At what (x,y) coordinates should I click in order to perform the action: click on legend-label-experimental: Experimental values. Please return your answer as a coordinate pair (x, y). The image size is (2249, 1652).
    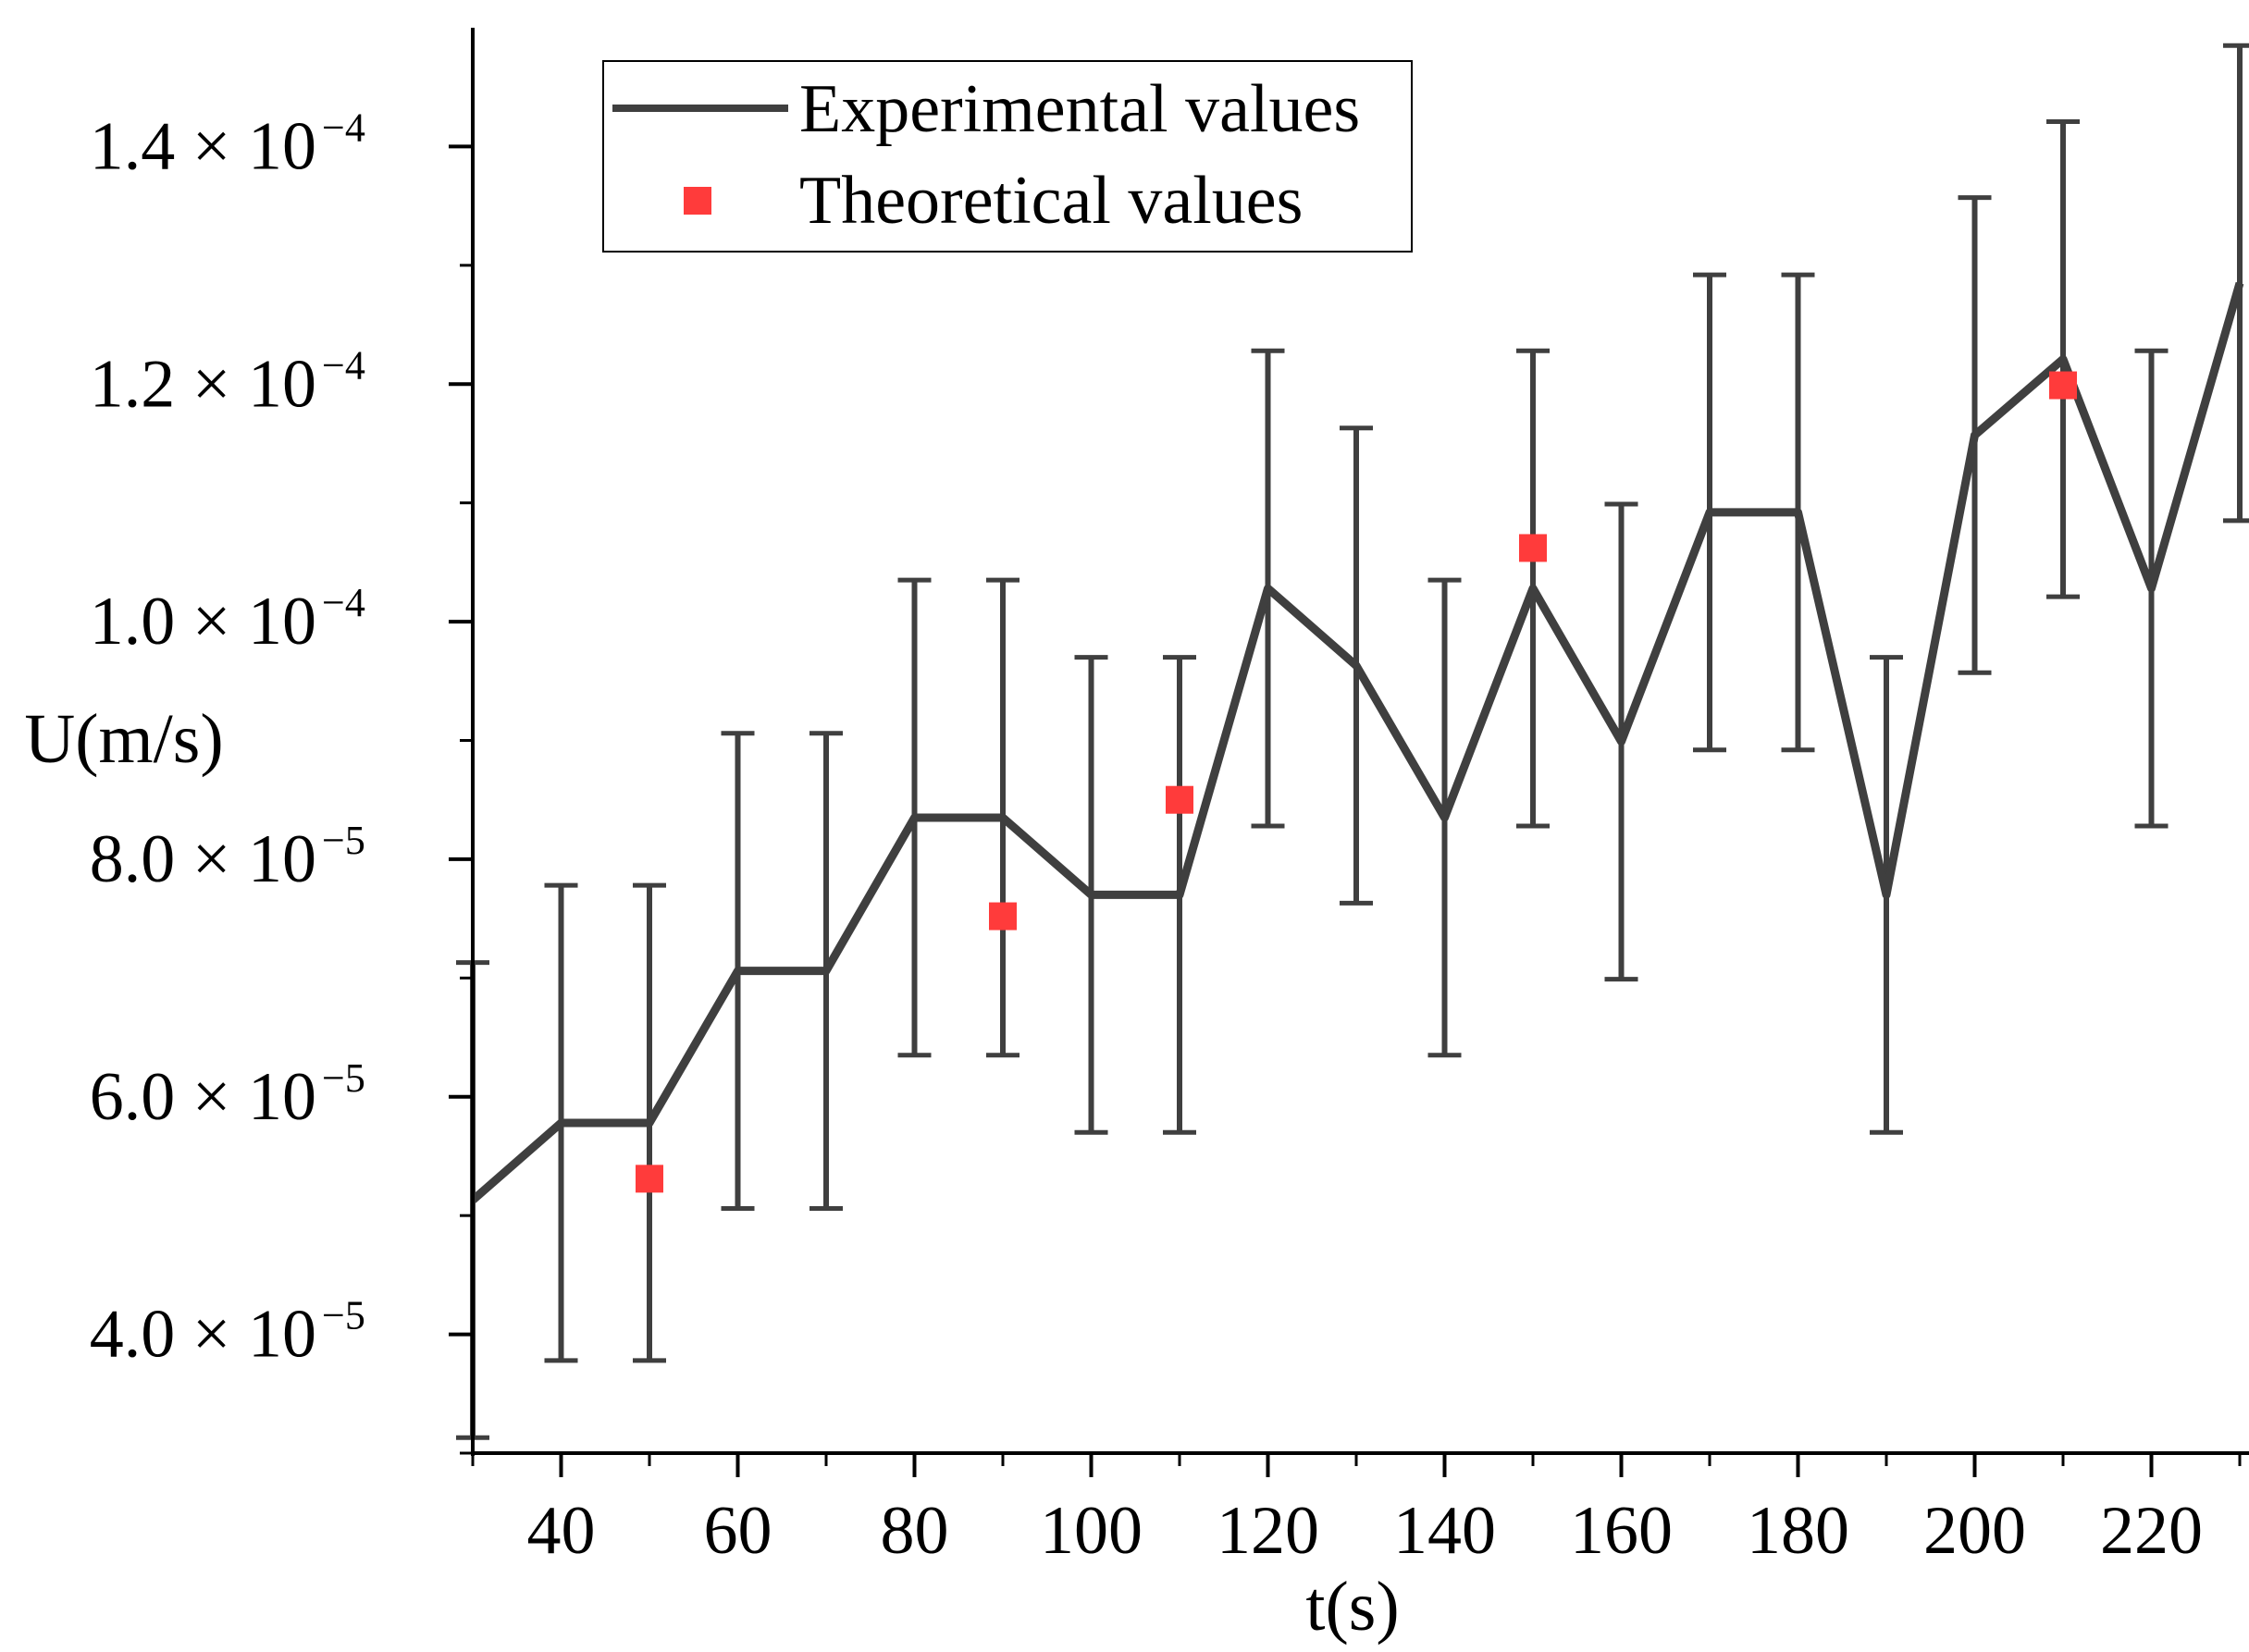
    Looking at the image, I should click on (1080, 109).